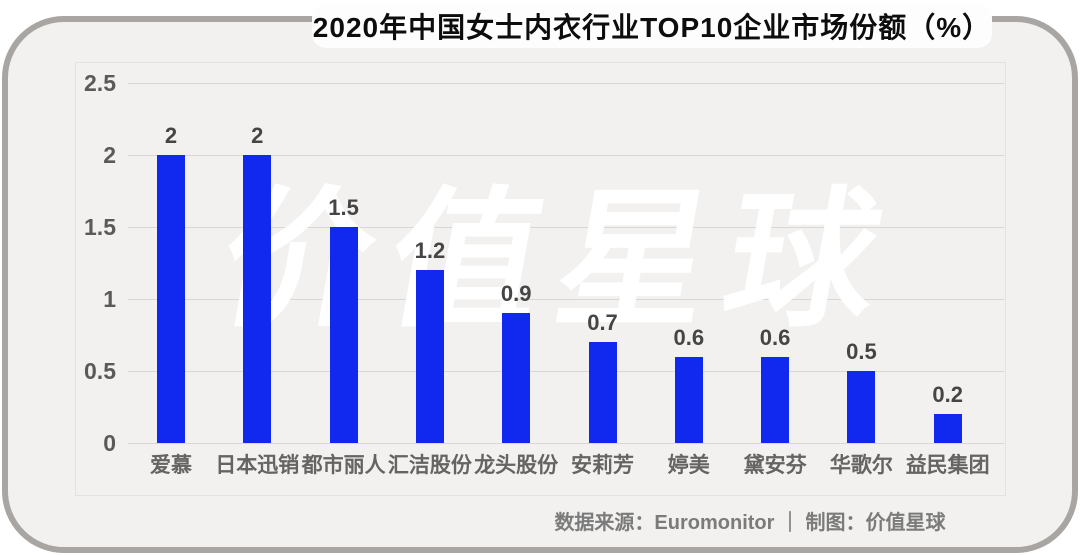 The width and height of the screenshot is (1080, 555). I want to click on bar-日本迅销, so click(257, 299).